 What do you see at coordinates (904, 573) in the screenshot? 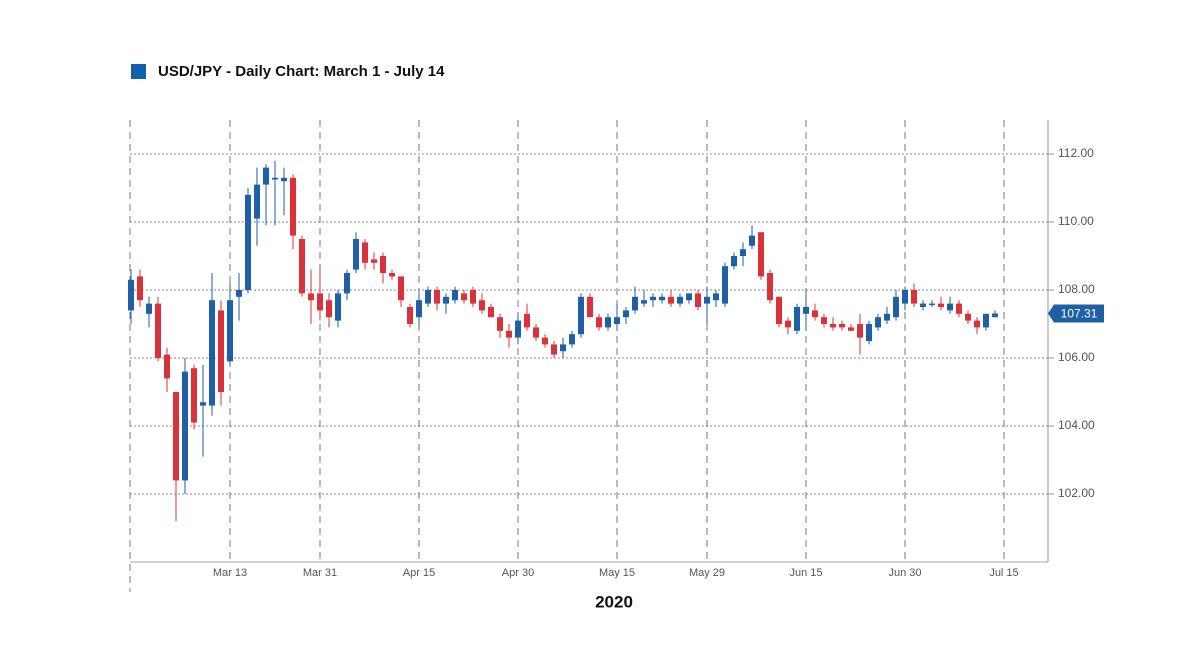
I see `x-tick-label: Jun 30` at bounding box center [904, 573].